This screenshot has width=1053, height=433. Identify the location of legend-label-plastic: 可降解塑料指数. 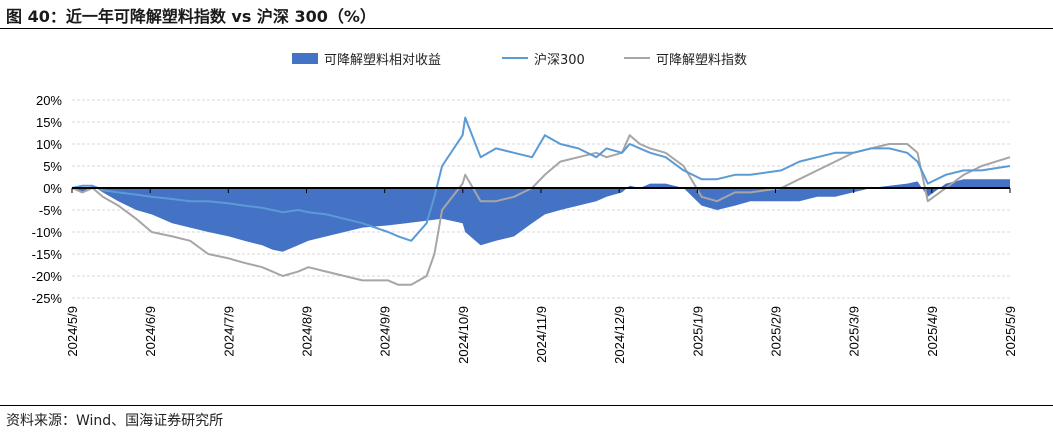
(702, 60).